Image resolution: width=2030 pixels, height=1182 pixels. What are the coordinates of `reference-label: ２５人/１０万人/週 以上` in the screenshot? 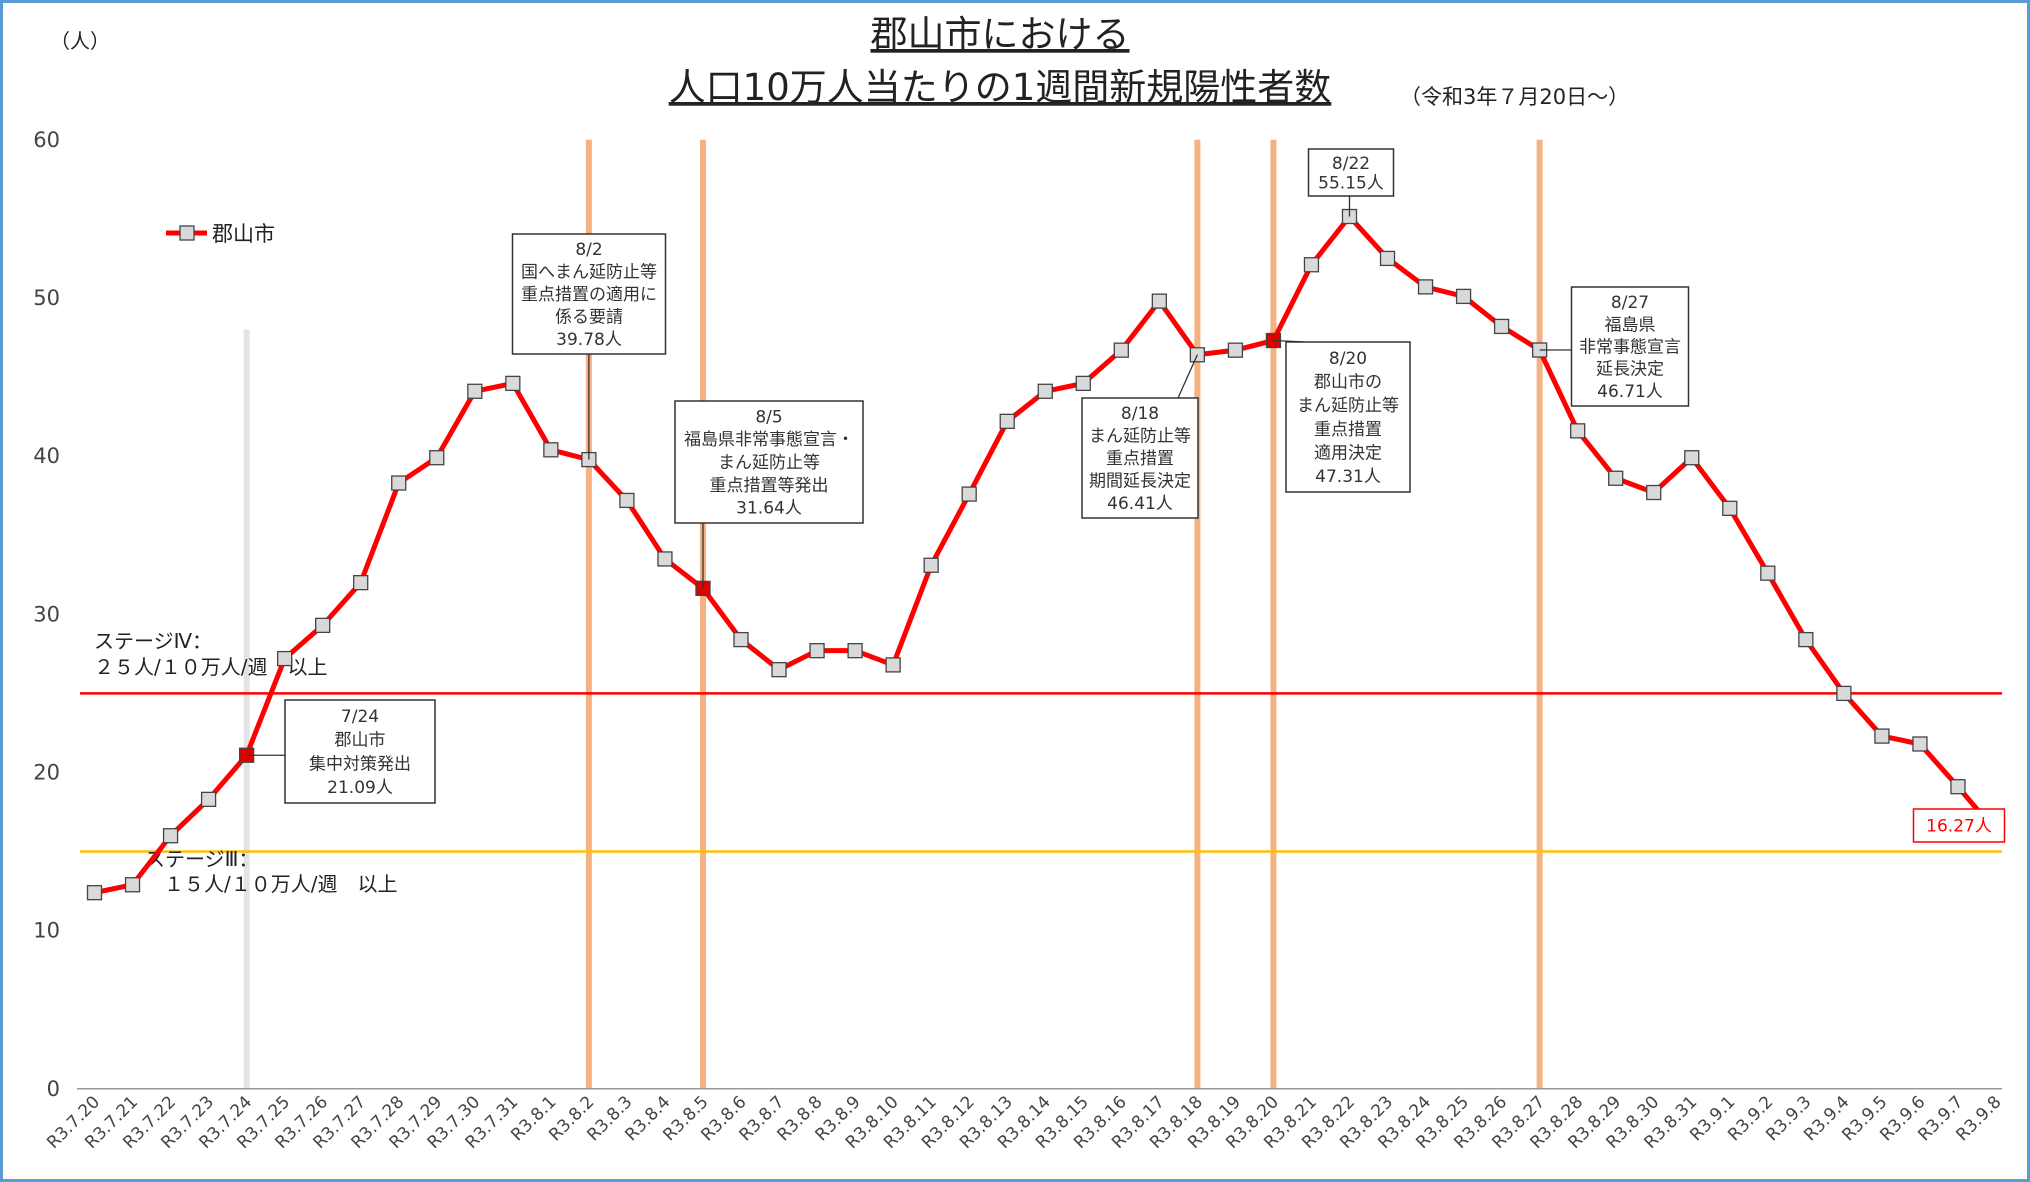 It's located at (210, 667).